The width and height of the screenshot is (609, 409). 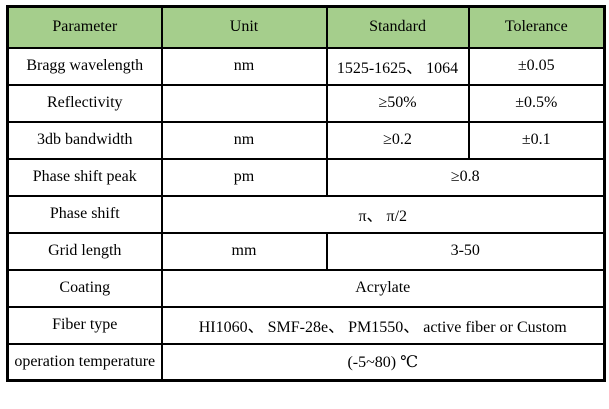 I want to click on row-phase-shift: Phase shift π、 π/2, so click(x=306, y=214).